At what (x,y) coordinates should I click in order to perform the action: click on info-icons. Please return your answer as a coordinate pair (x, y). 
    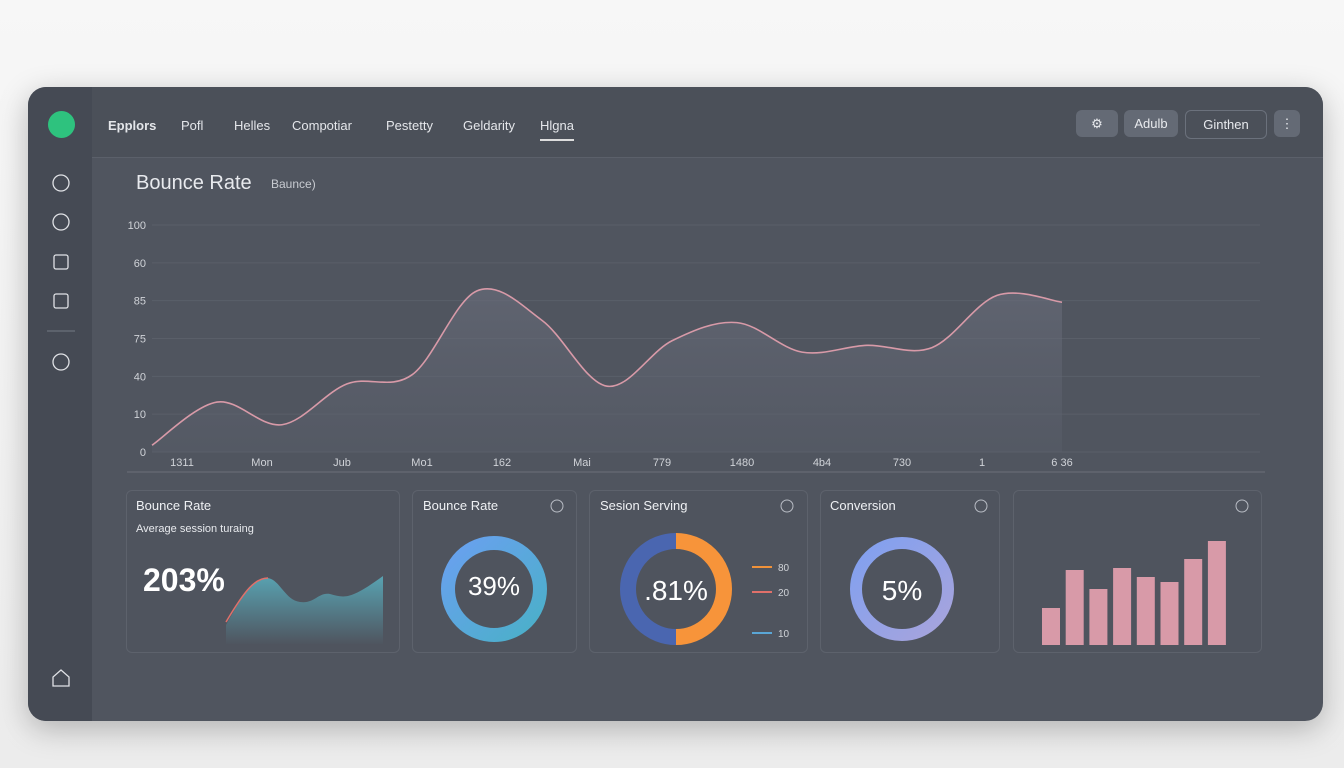
    Looking at the image, I should click on (899, 506).